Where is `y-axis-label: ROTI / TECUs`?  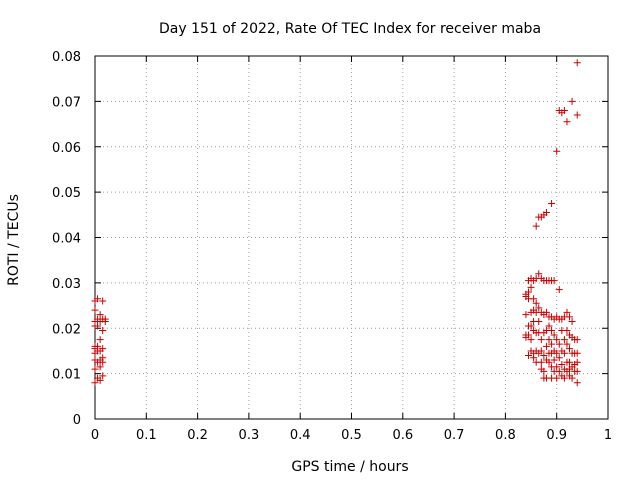 y-axis-label: ROTI / TECUs is located at coordinates (14, 240).